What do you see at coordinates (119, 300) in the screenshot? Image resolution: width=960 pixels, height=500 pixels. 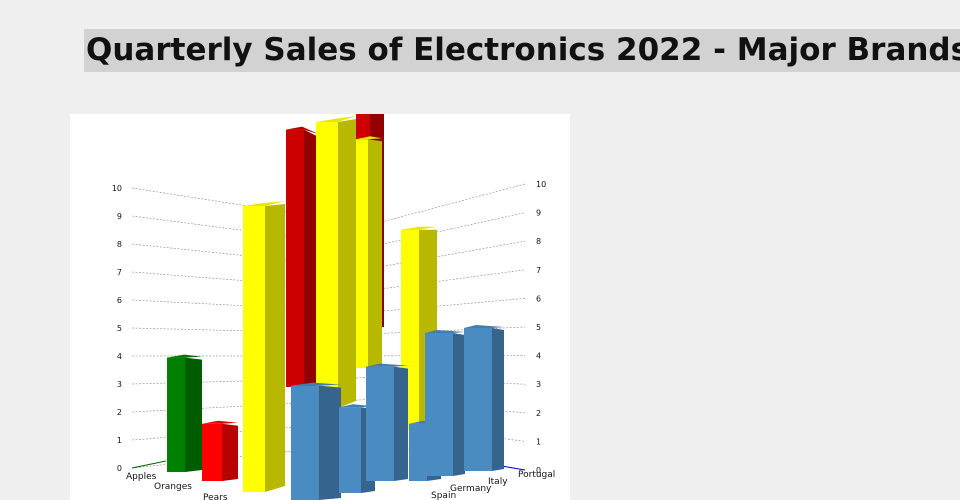 I see `y-tick-label-left: 6` at bounding box center [119, 300].